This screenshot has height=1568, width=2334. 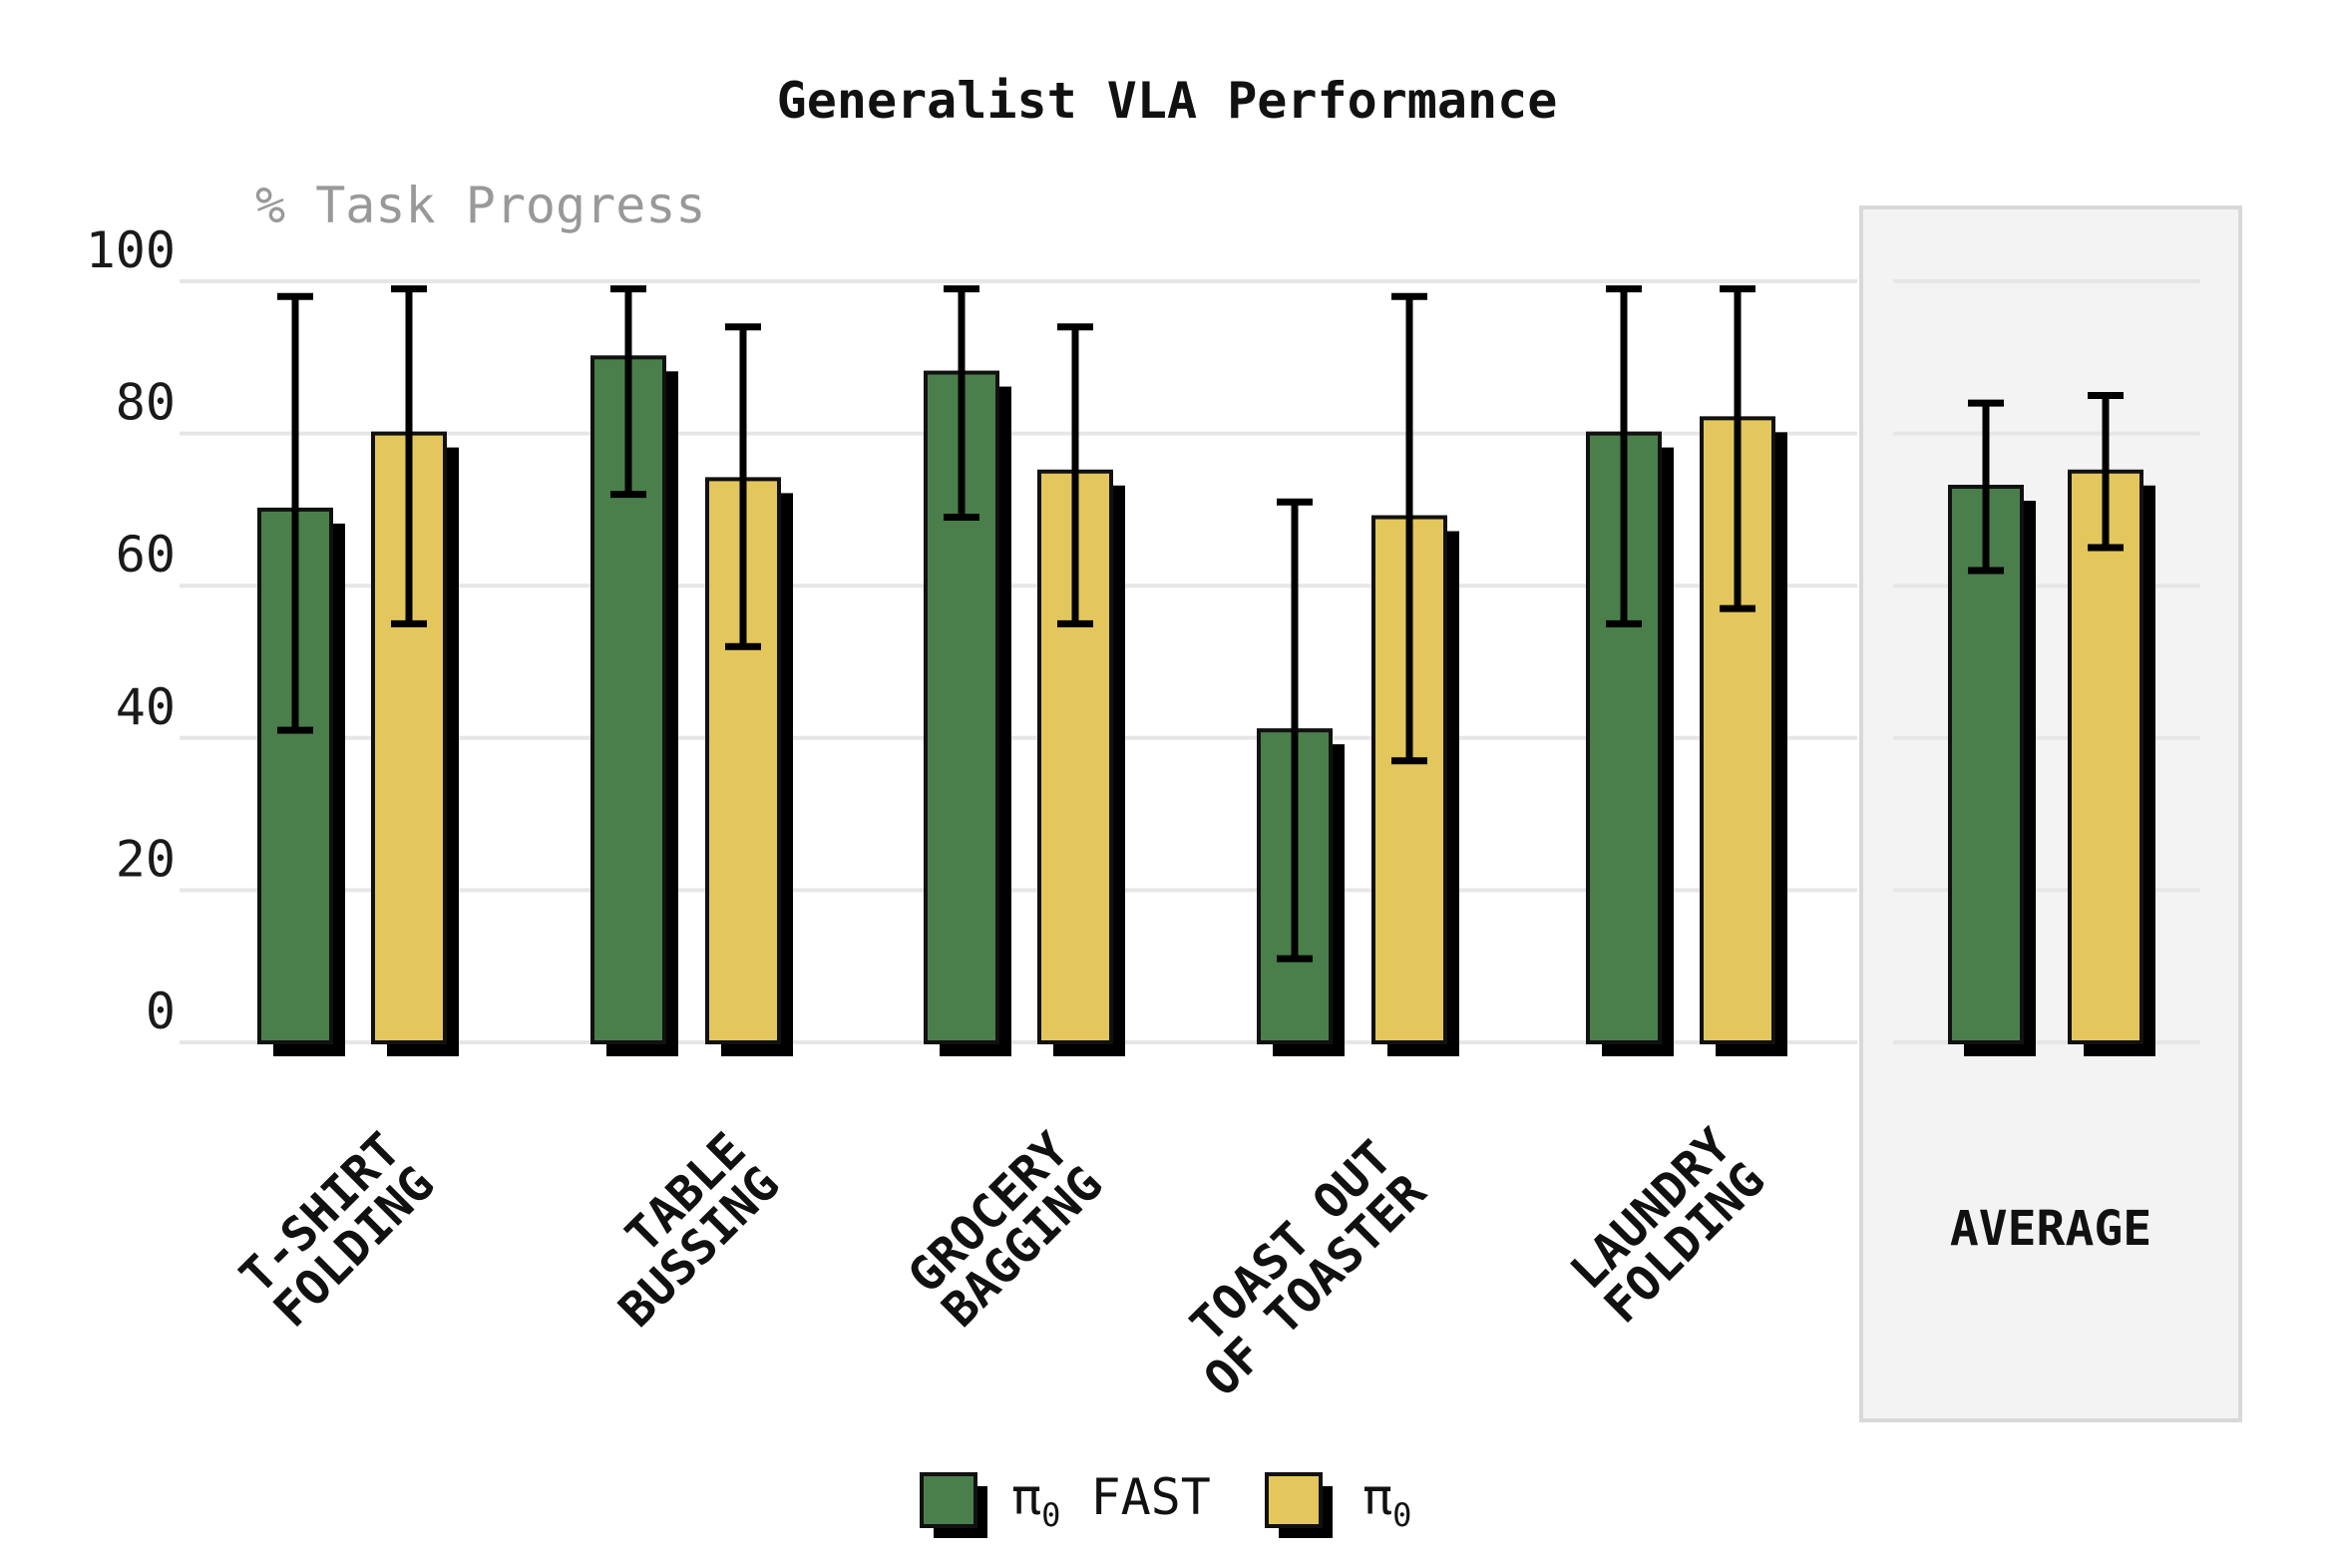 What do you see at coordinates (146, 403) in the screenshot?
I see `y-tick-label: 80` at bounding box center [146, 403].